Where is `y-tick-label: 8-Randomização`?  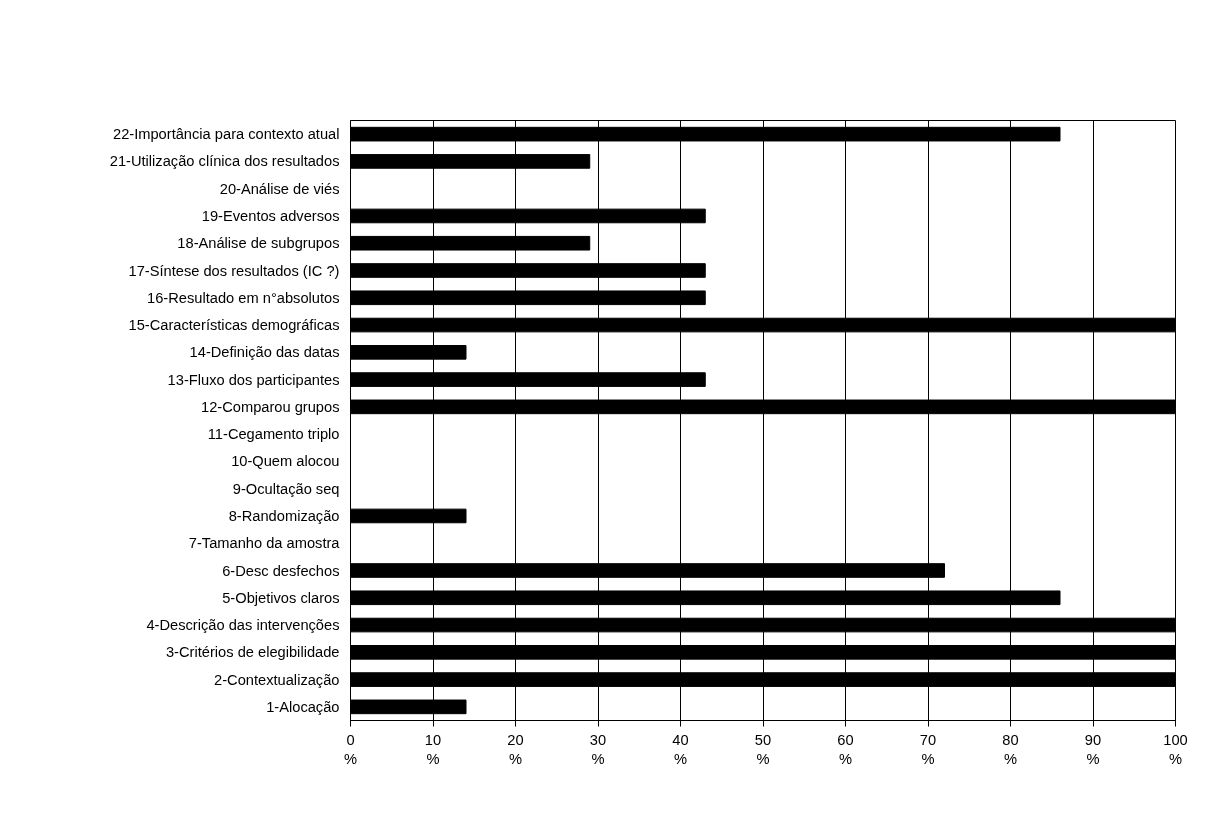 y-tick-label: 8-Randomização is located at coordinates (284, 515).